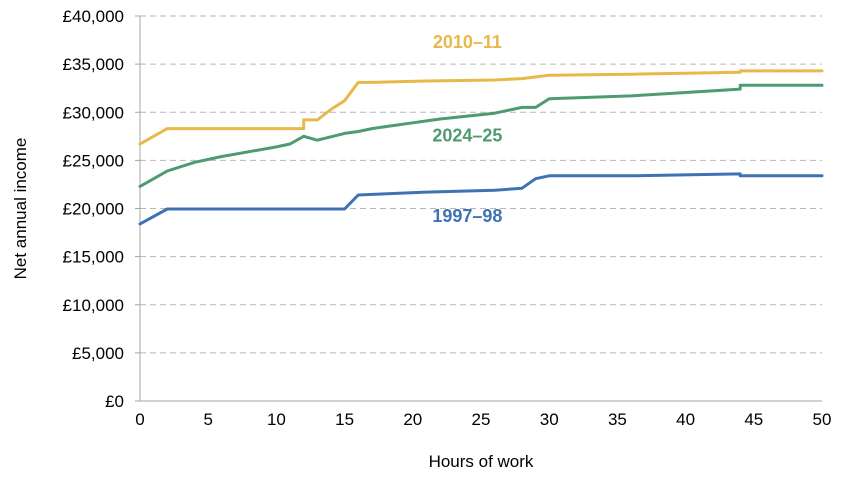  Describe the element at coordinates (481, 419) in the screenshot. I see `x-tick-label: 25` at that location.